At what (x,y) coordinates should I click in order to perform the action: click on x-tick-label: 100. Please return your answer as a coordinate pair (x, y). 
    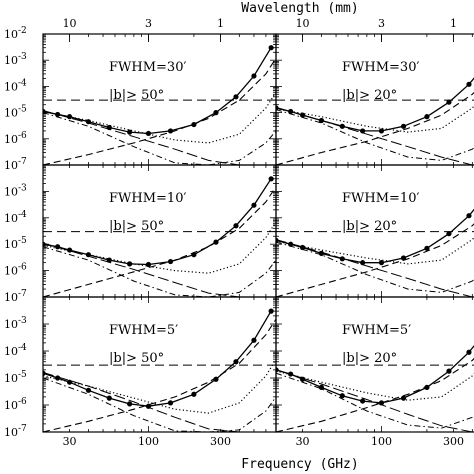
    Looking at the image, I should click on (381, 441).